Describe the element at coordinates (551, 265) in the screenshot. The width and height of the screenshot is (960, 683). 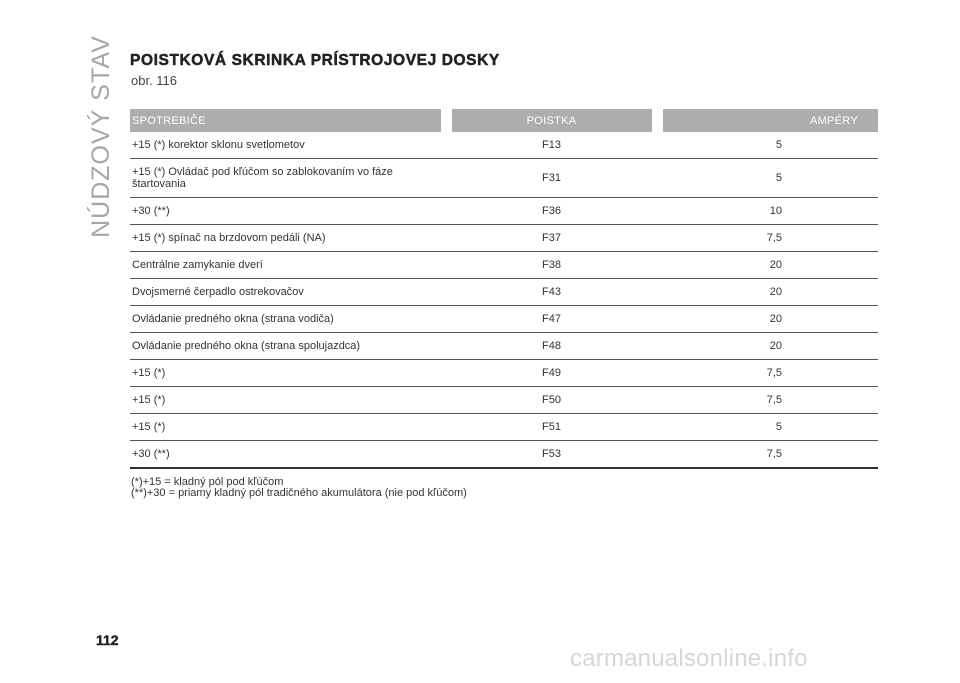
I see `fuse-cell: F38` at that location.